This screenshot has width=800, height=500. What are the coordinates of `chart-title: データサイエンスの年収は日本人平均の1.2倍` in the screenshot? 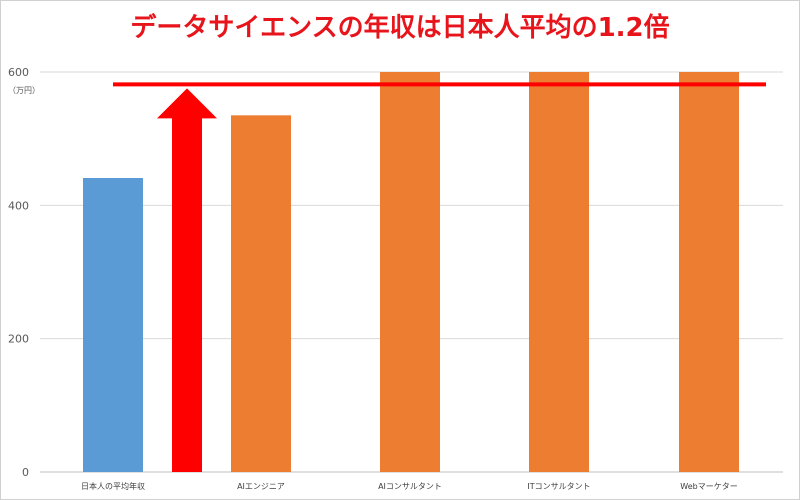 It's located at (400, 28).